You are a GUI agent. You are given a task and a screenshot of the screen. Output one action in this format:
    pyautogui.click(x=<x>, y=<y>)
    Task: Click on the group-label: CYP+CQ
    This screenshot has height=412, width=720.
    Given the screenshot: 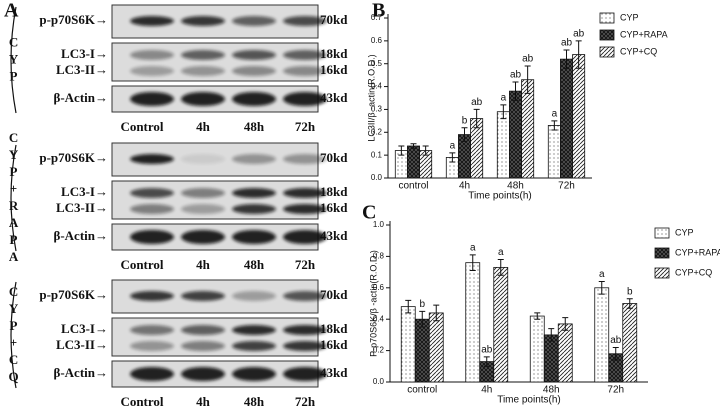 What is the action you would take?
    pyautogui.click(x=13, y=335)
    